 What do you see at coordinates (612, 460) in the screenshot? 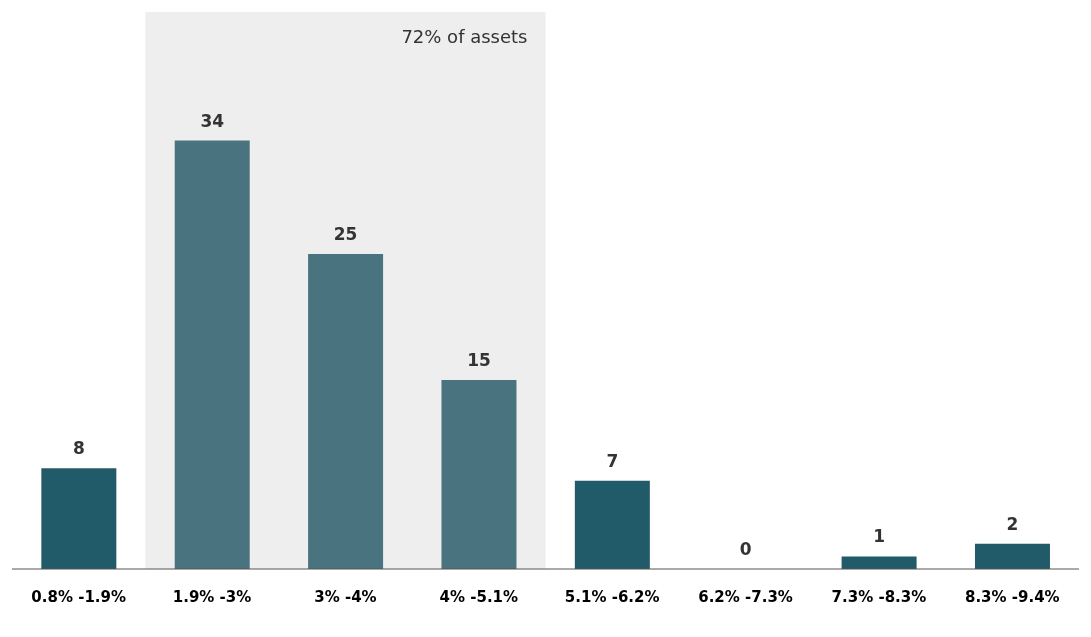
I see `data-label: 7` at bounding box center [612, 460].